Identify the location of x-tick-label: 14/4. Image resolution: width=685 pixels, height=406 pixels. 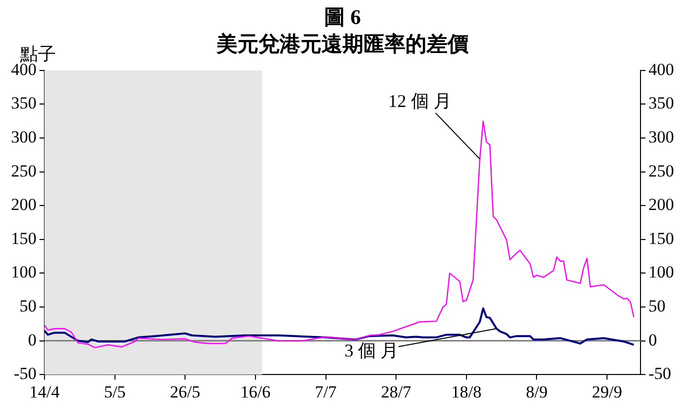
(44, 392).